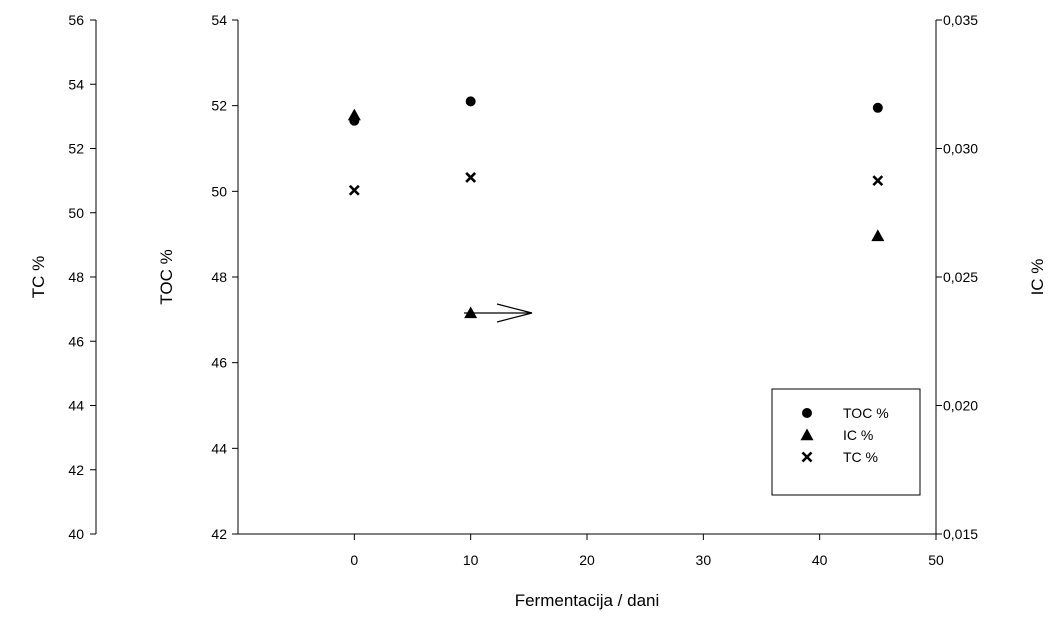  Describe the element at coordinates (38, 277) in the screenshot. I see `tc-axis-title: TC %` at that location.